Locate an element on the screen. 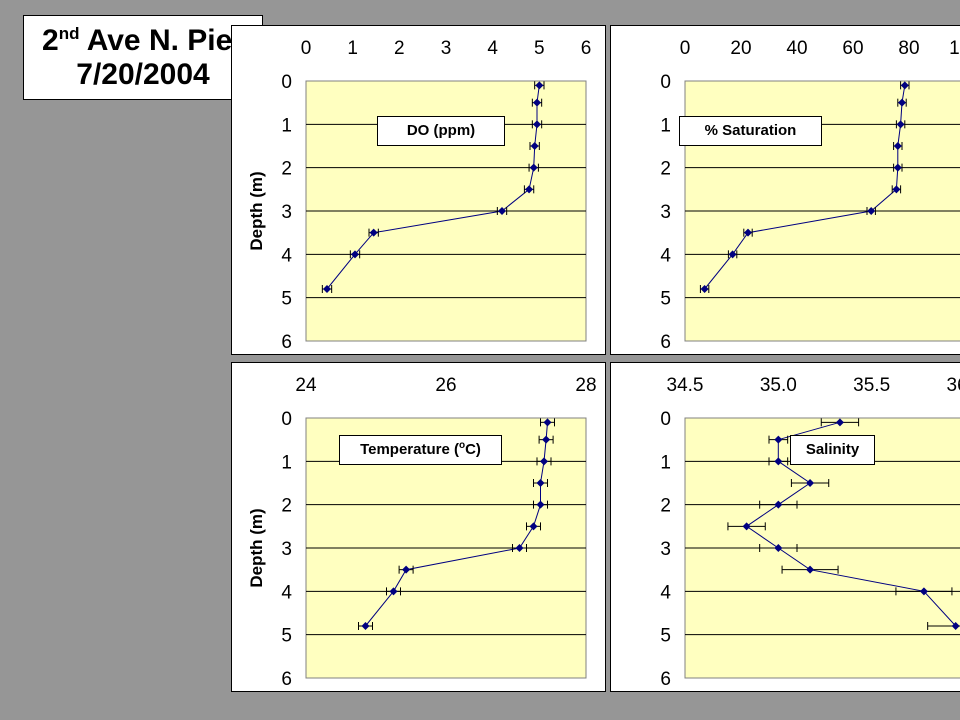  saturation-xtick-label: 80 is located at coordinates (908, 48).